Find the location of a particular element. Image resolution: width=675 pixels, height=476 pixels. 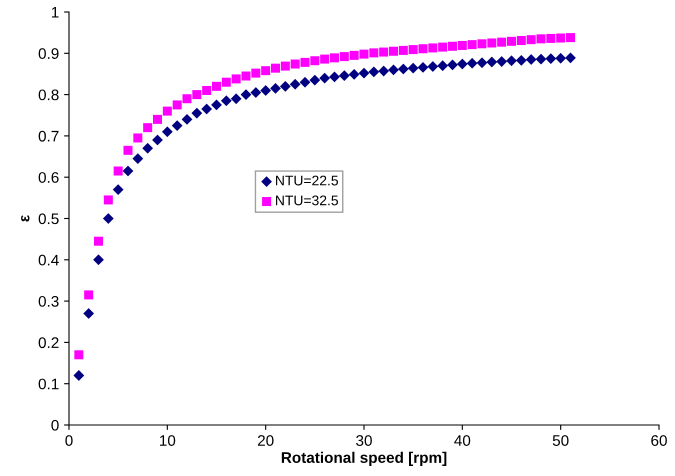

y-tick-label: 0.5 is located at coordinates (48, 218).